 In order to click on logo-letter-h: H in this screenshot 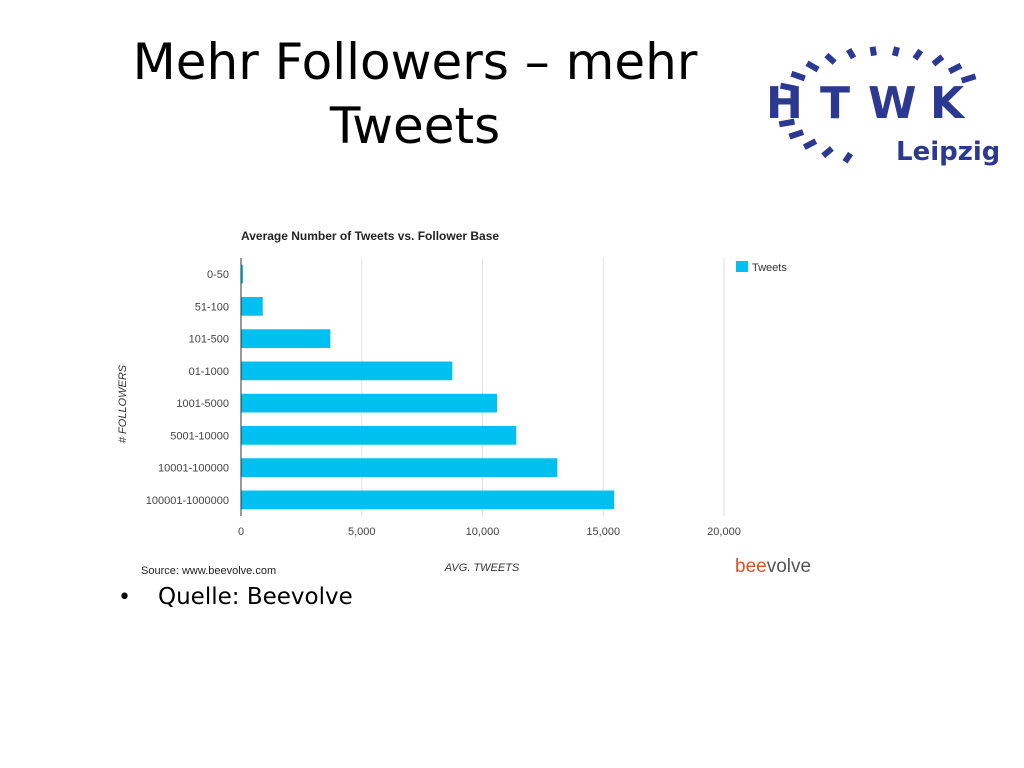, I will do `click(784, 103)`.